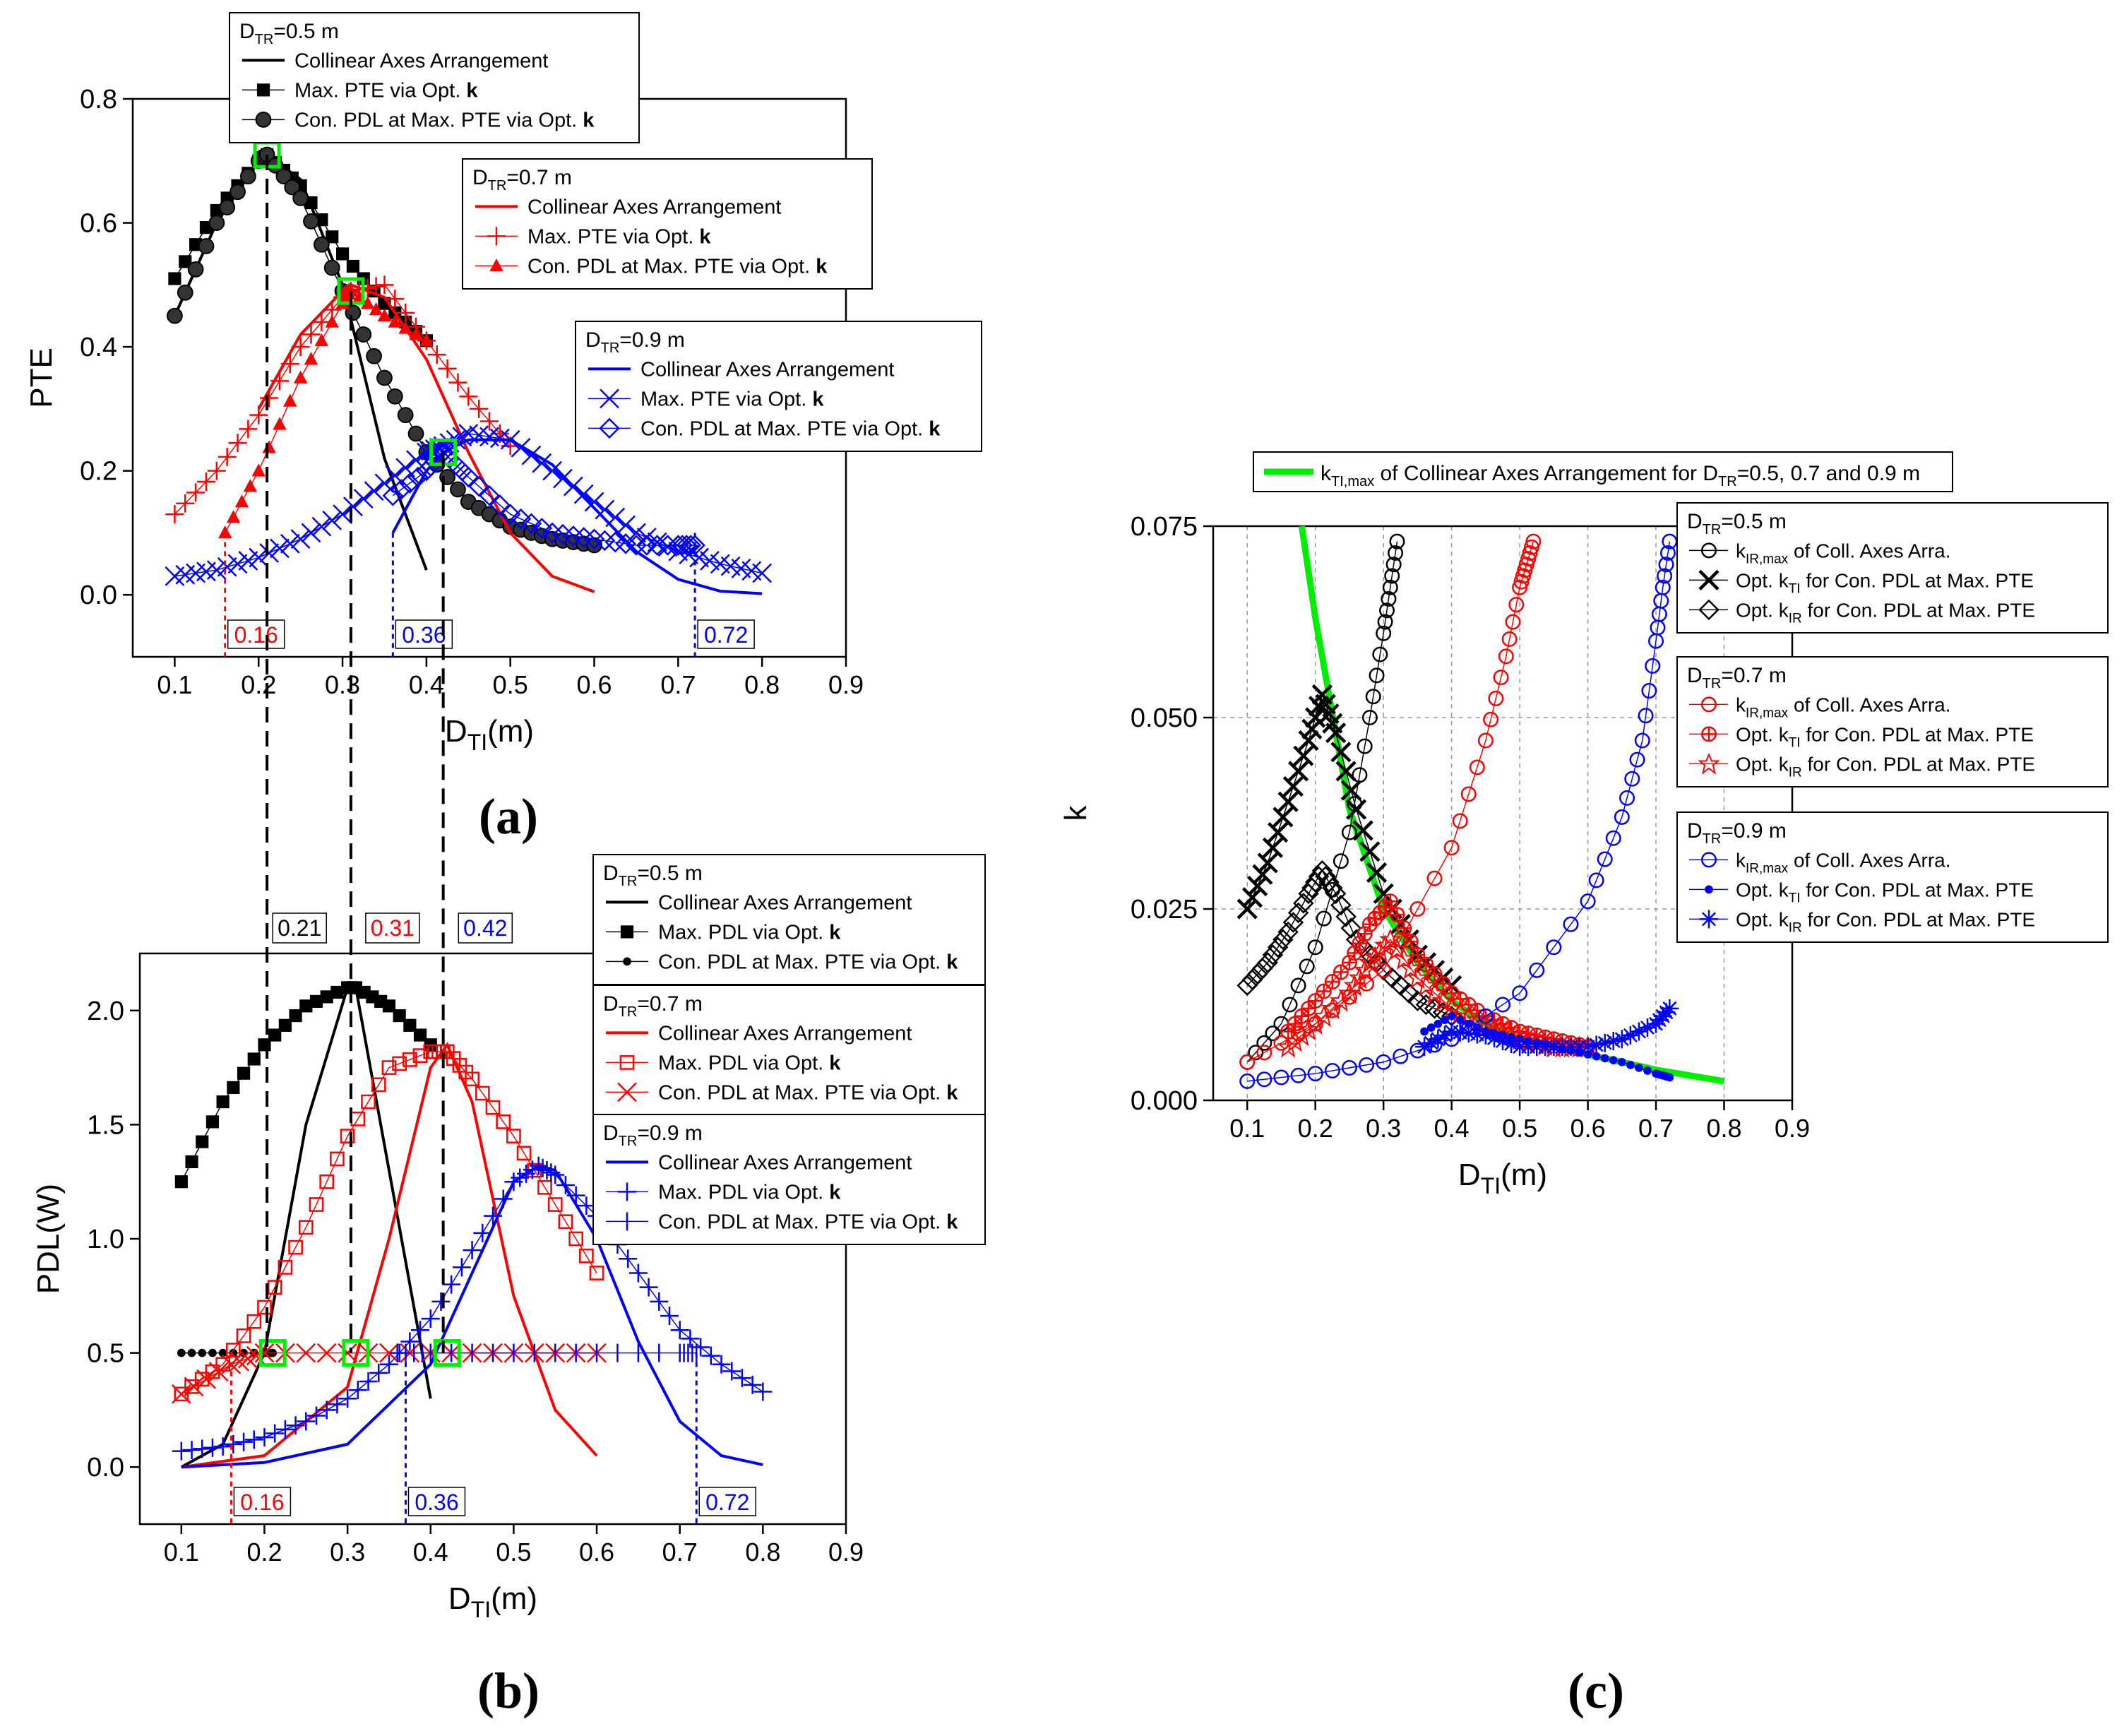  What do you see at coordinates (434, 77) in the screenshot?
I see `legend-box` at bounding box center [434, 77].